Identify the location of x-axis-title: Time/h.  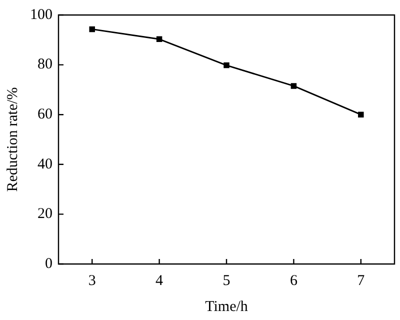
(226, 306).